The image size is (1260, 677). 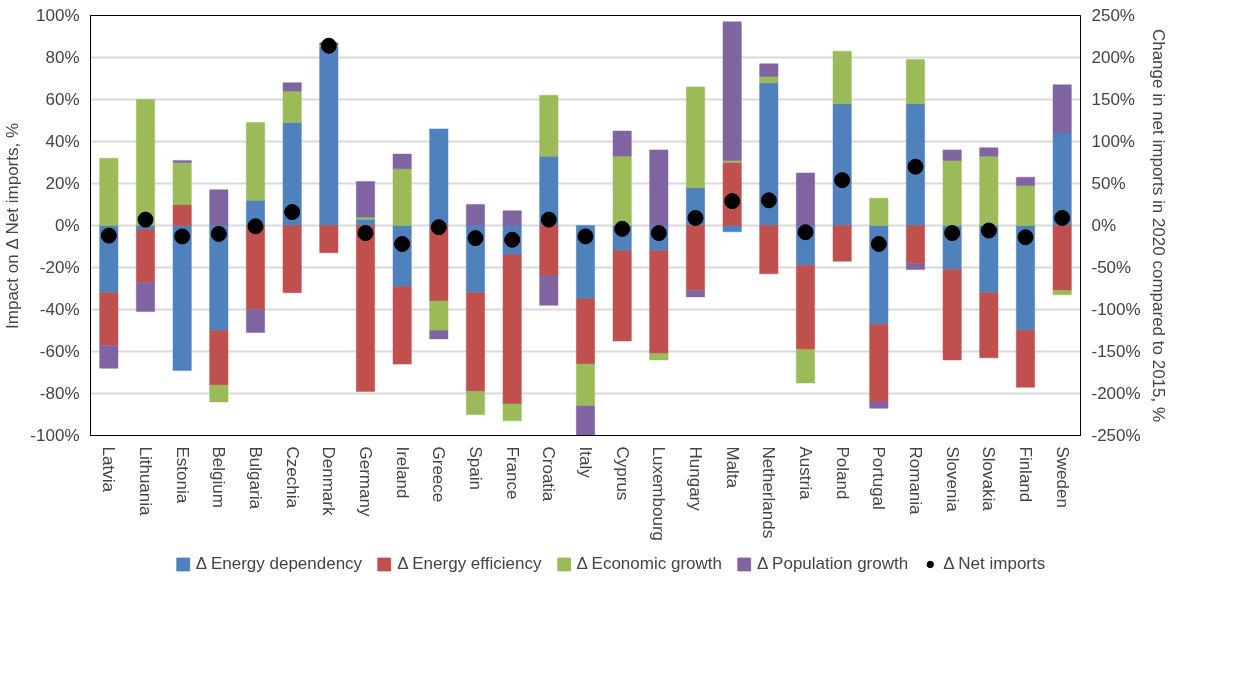 I want to click on x-tick-label: Hungary, so click(x=695, y=479).